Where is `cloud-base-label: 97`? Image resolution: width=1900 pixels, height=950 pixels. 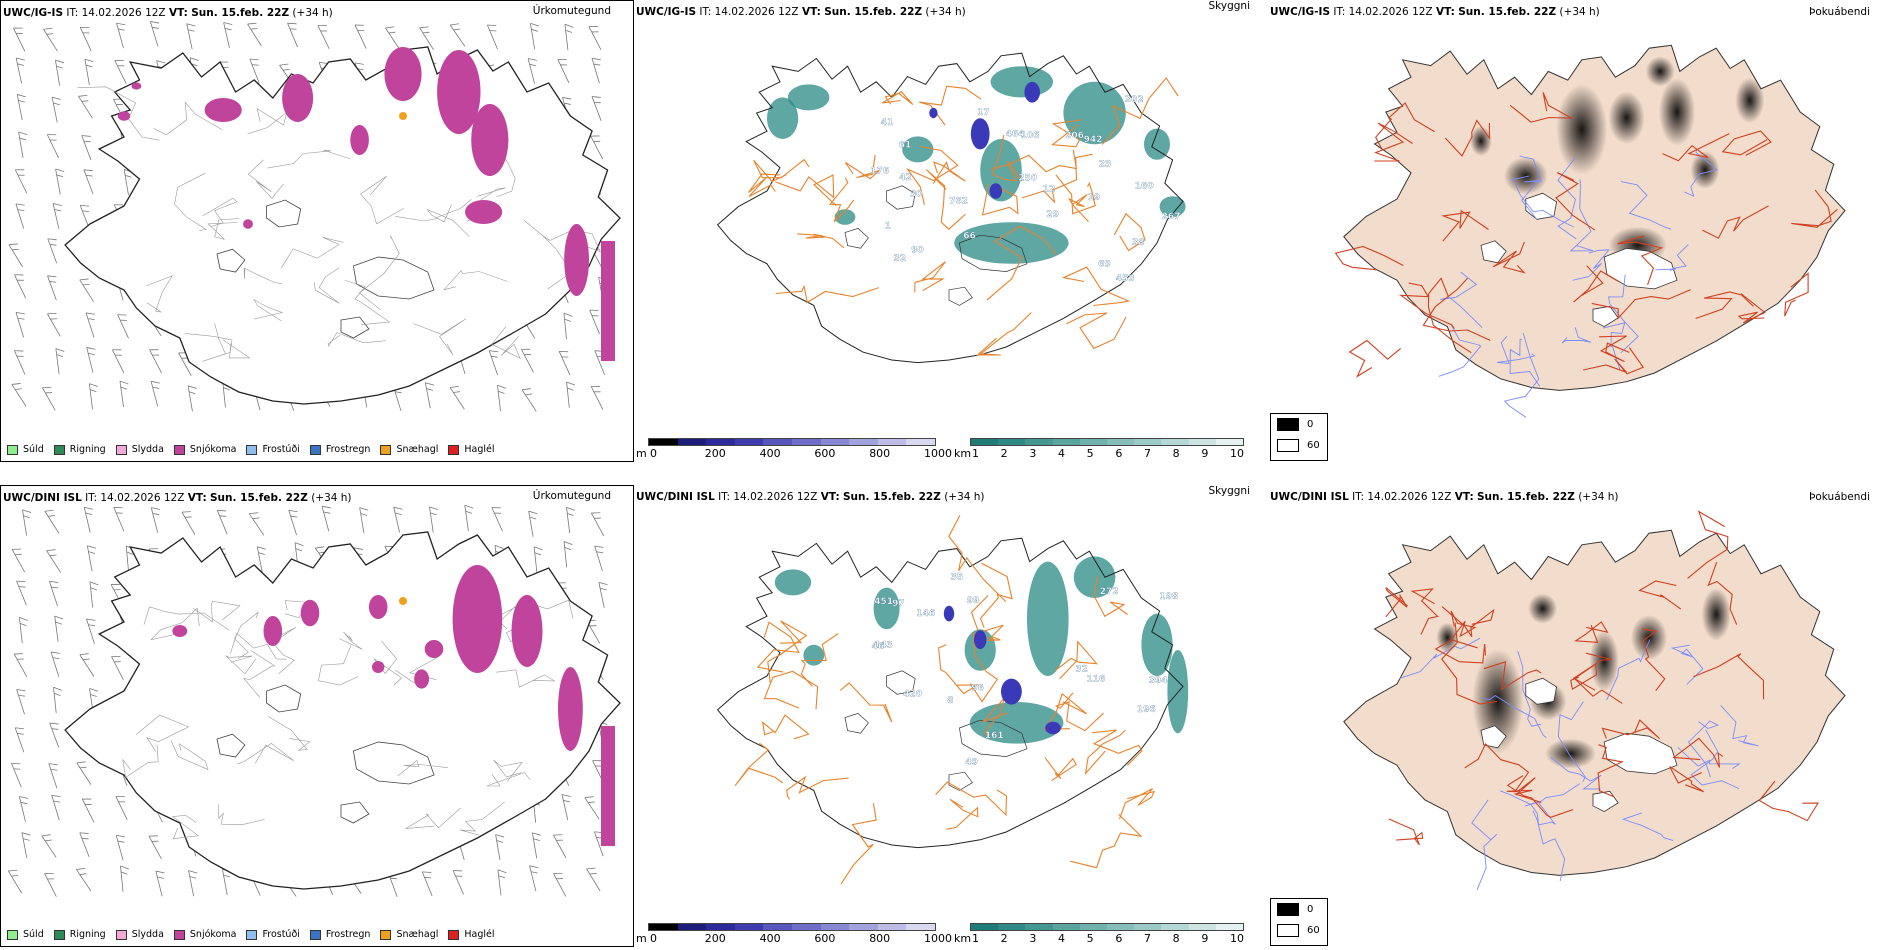
cloud-base-label: 97 is located at coordinates (898, 604).